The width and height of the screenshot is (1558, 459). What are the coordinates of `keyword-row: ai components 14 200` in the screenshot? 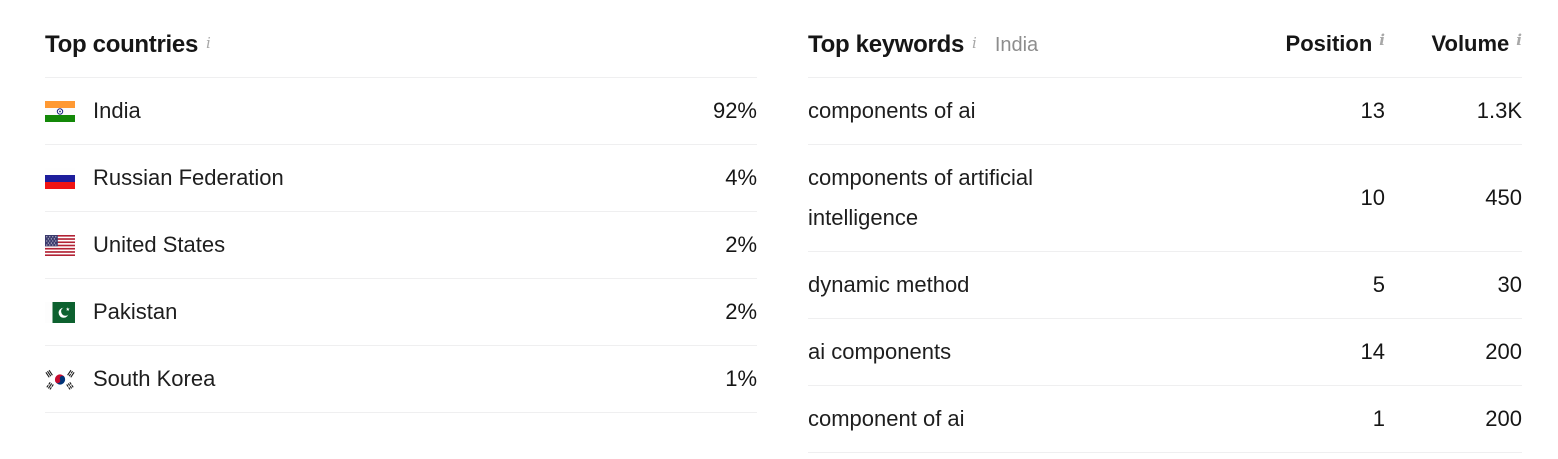 It's located at (1165, 352).